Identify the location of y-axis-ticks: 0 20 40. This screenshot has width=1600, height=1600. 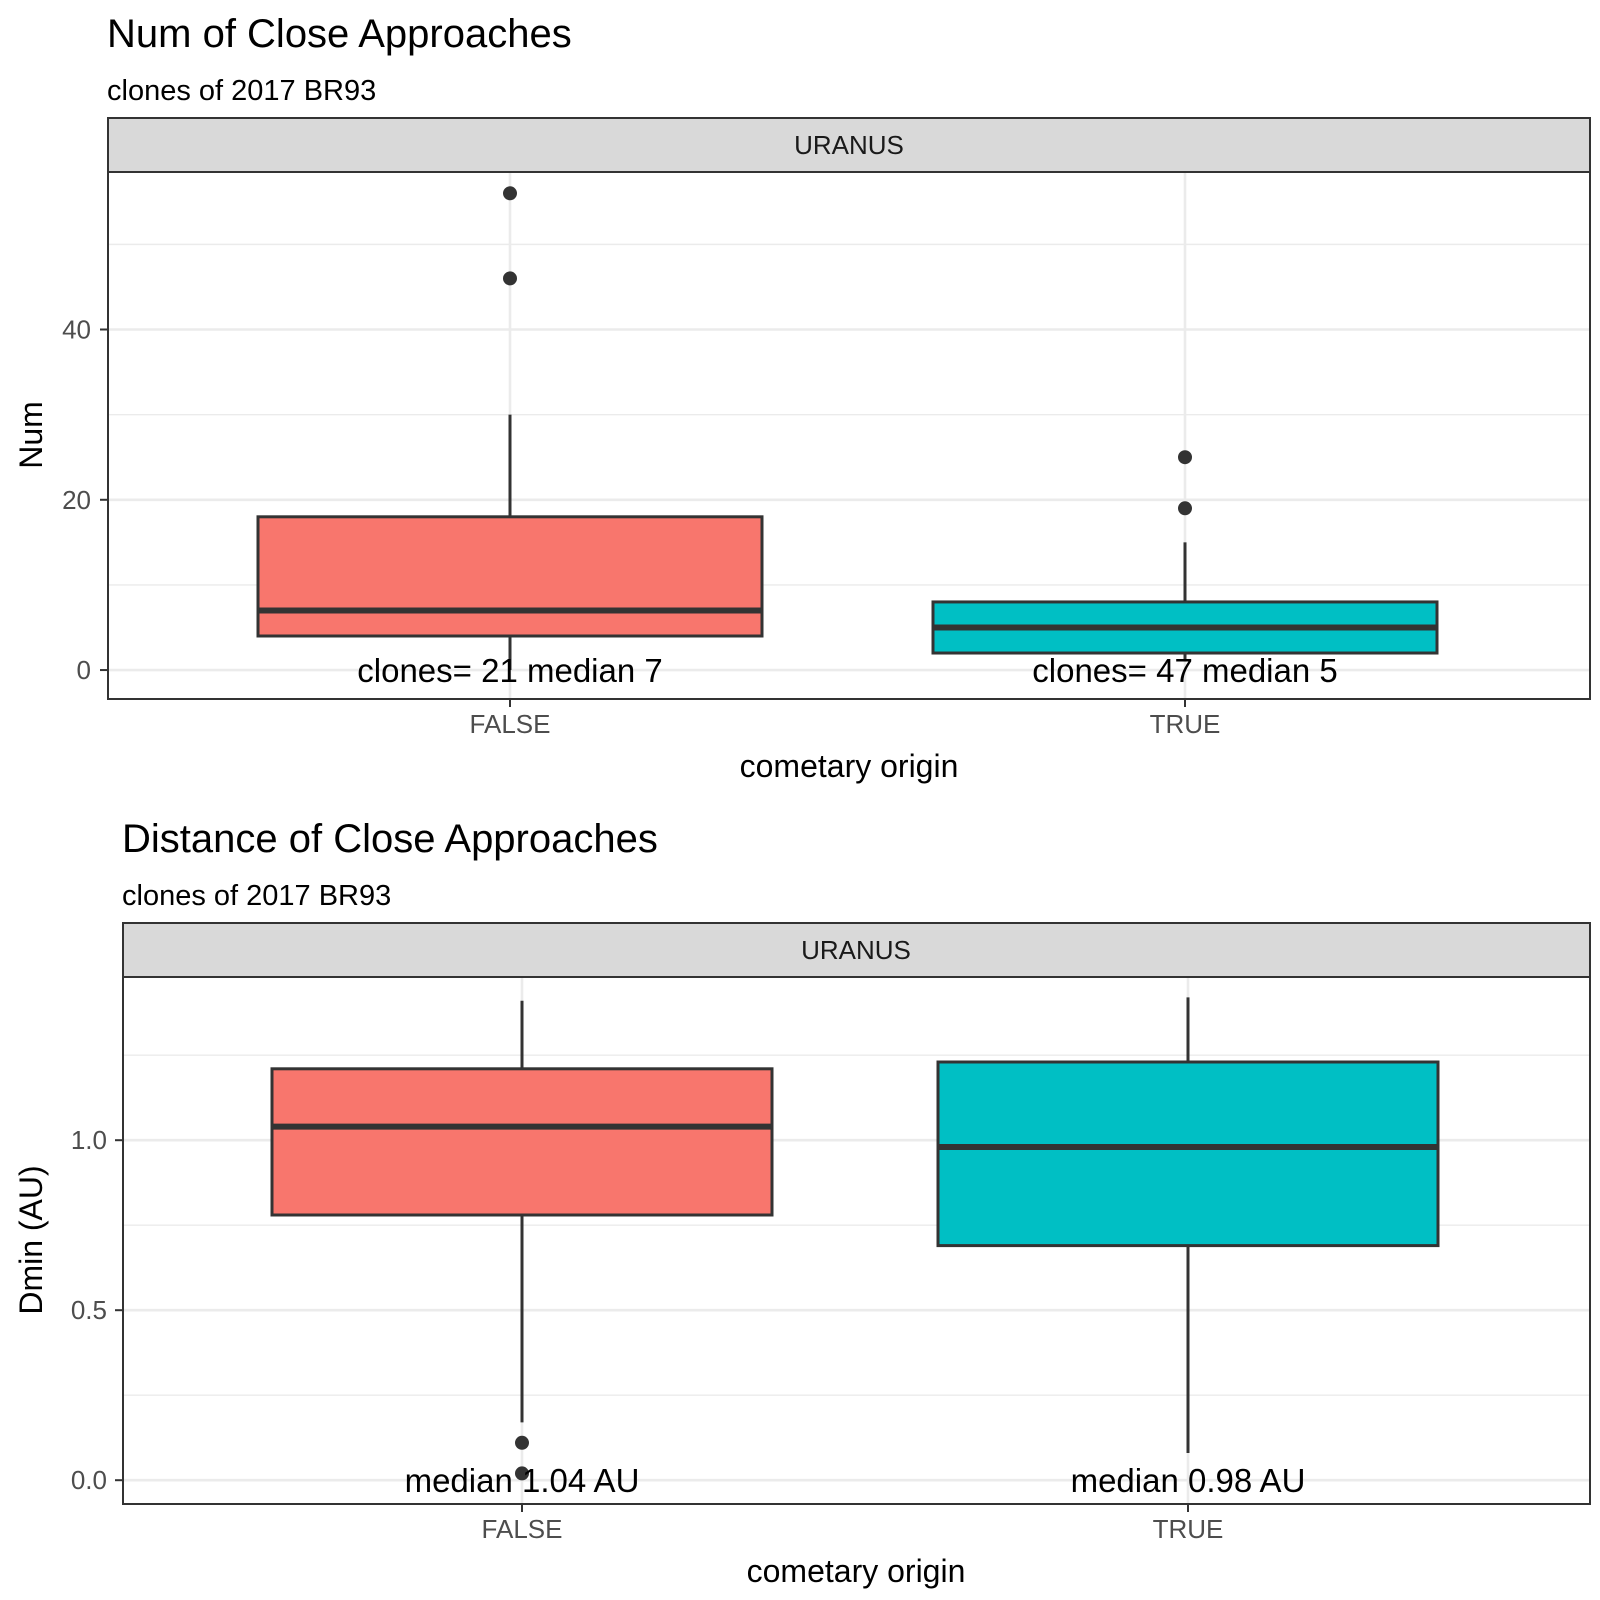
(85, 500).